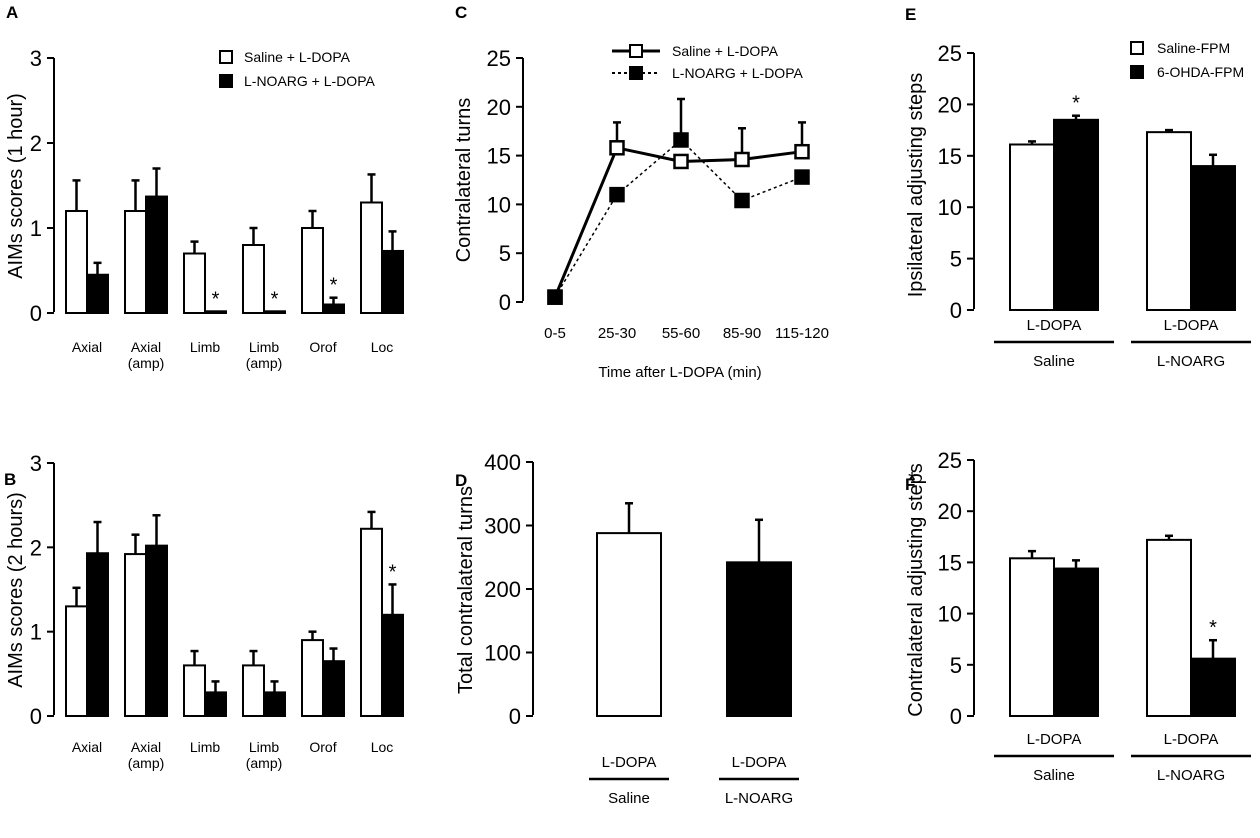 Image resolution: width=1260 pixels, height=838 pixels. What do you see at coordinates (12, 12) in the screenshot?
I see `panel-label-A: A` at bounding box center [12, 12].